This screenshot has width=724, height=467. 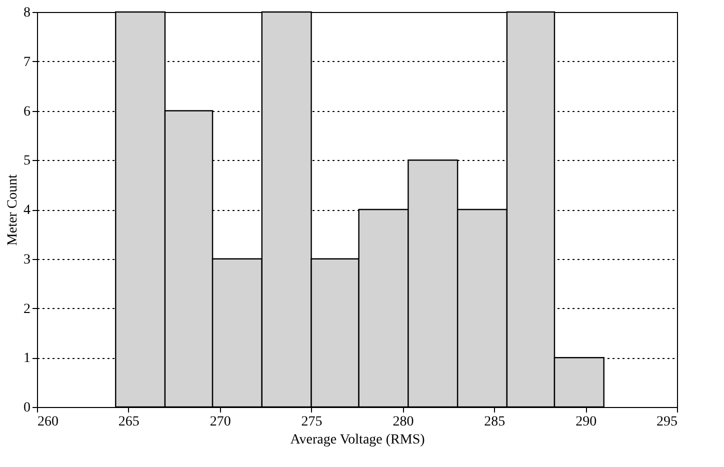 What do you see at coordinates (27, 161) in the screenshot?
I see `y-tick-label: 5` at bounding box center [27, 161].